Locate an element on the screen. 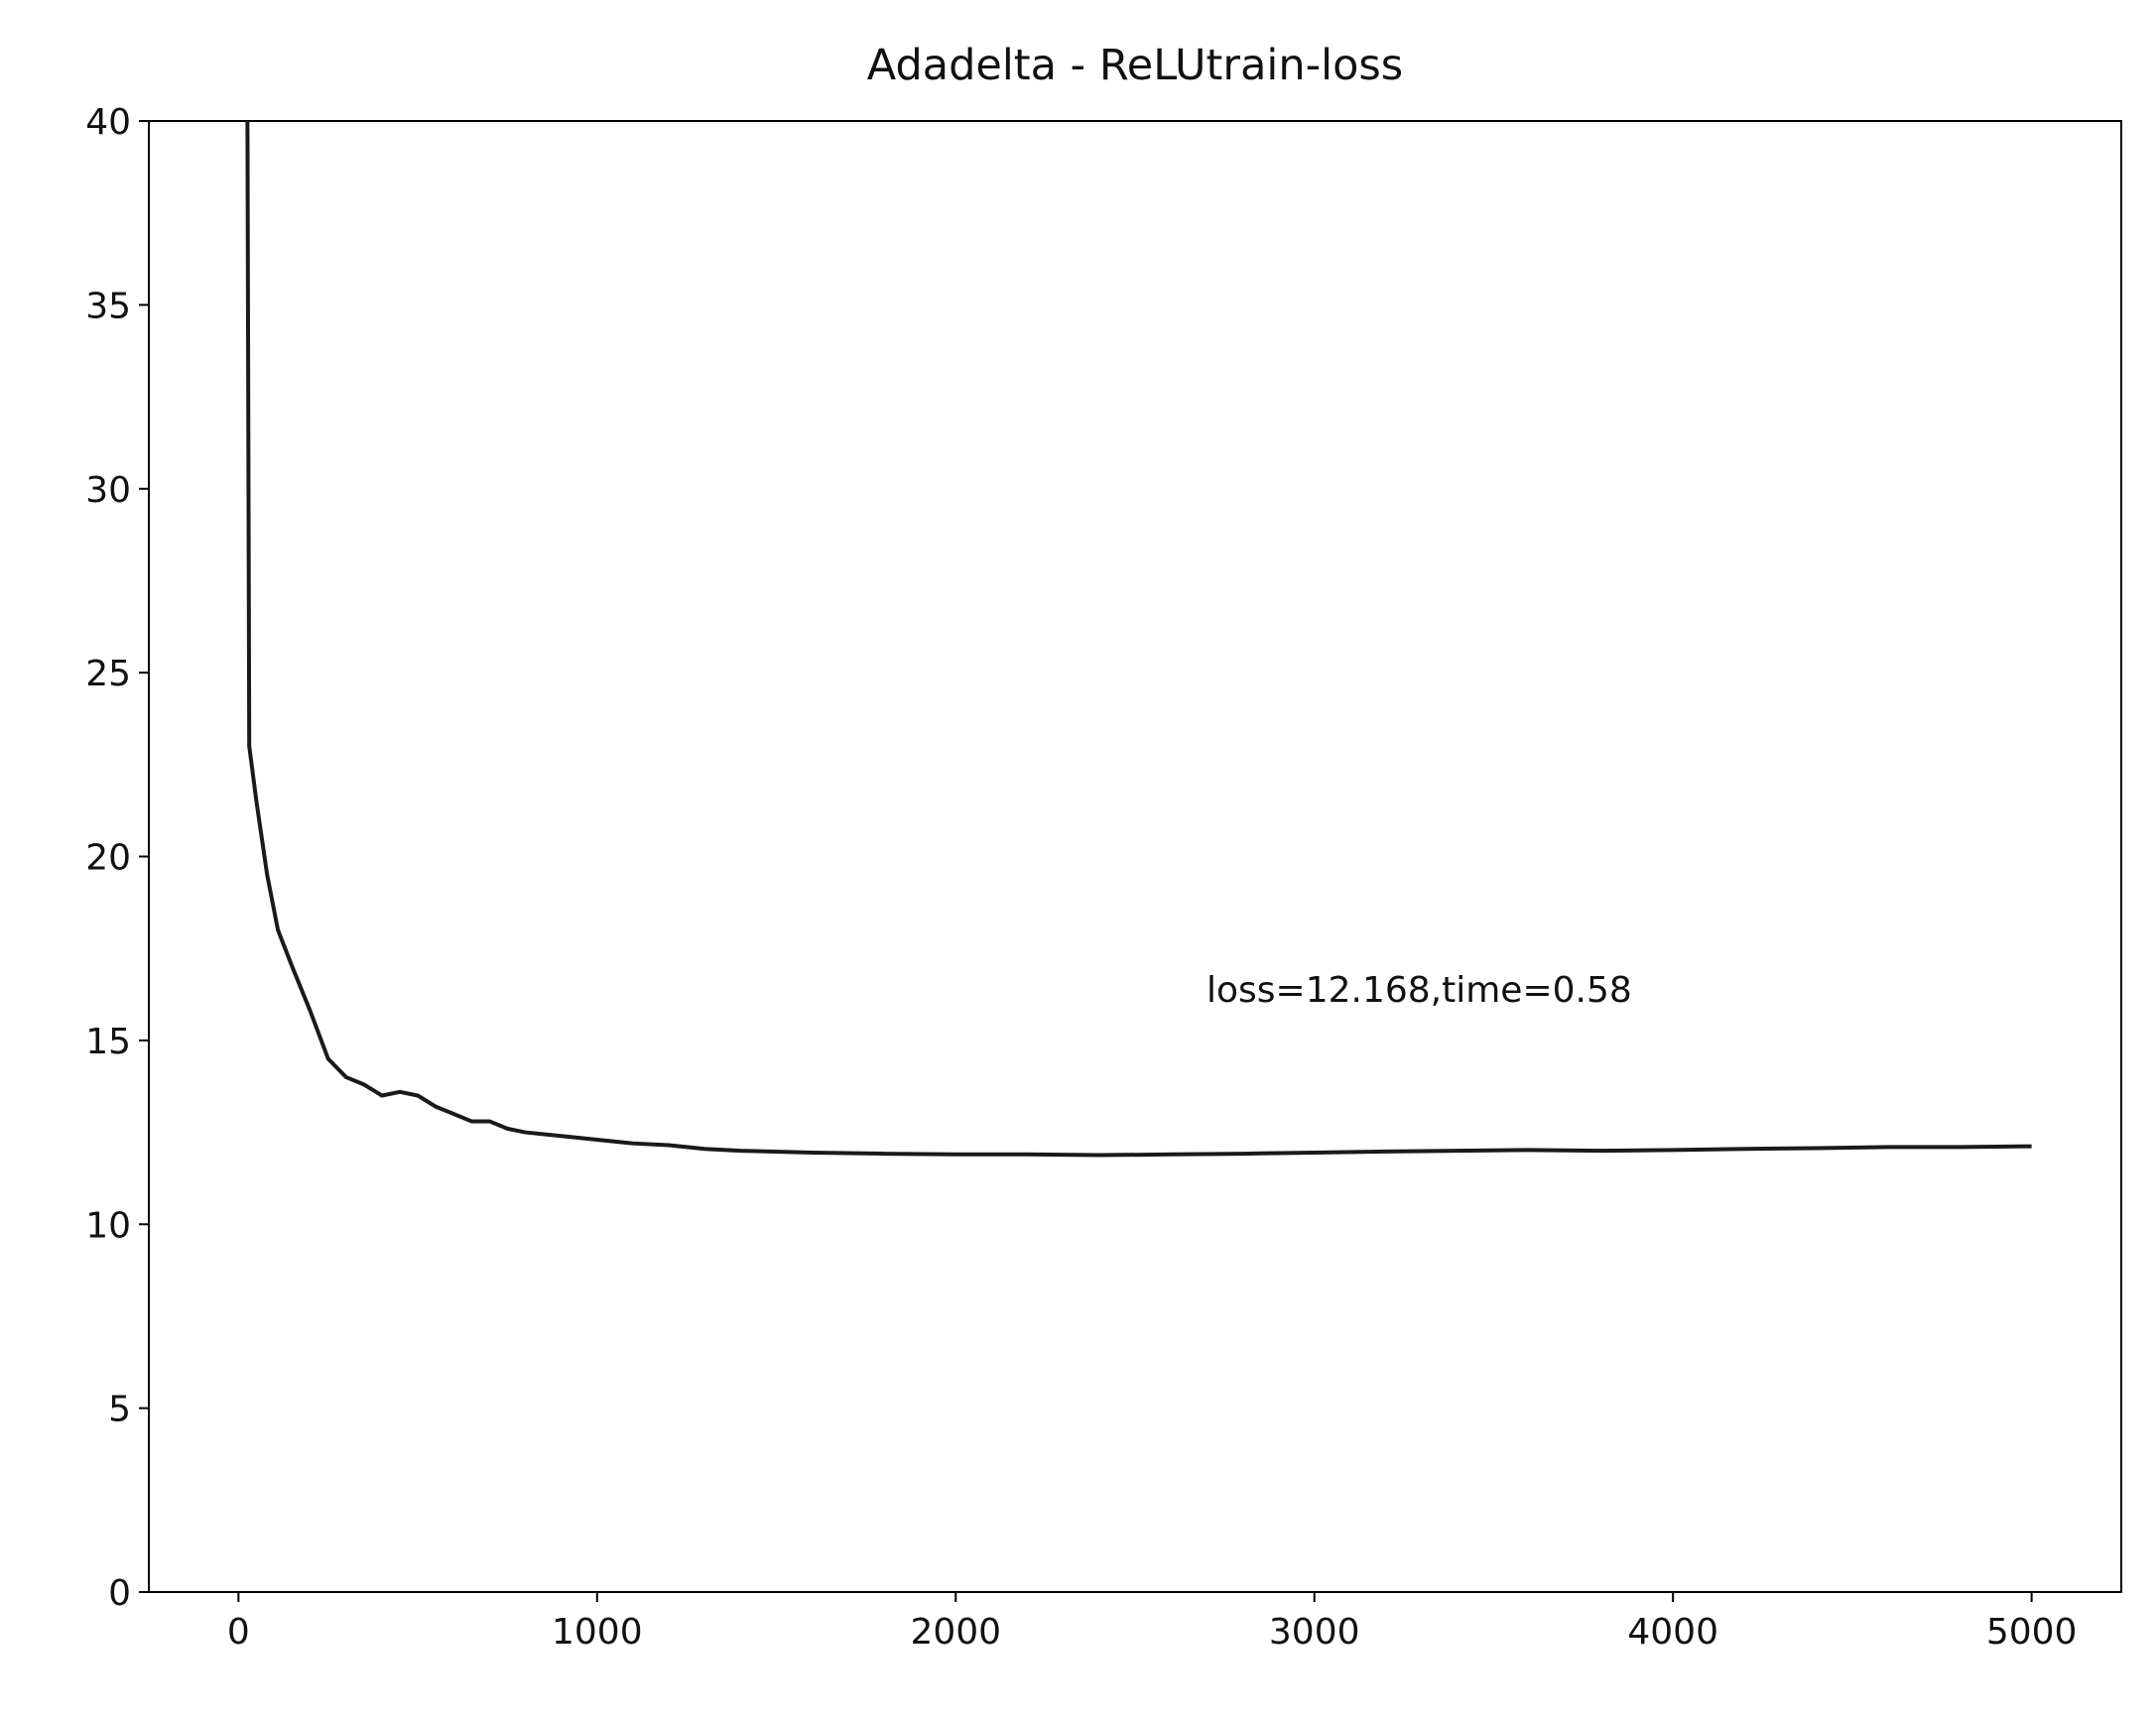 This screenshot has width=2156, height=1720. x-tick-label: 4000 is located at coordinates (1672, 1632).